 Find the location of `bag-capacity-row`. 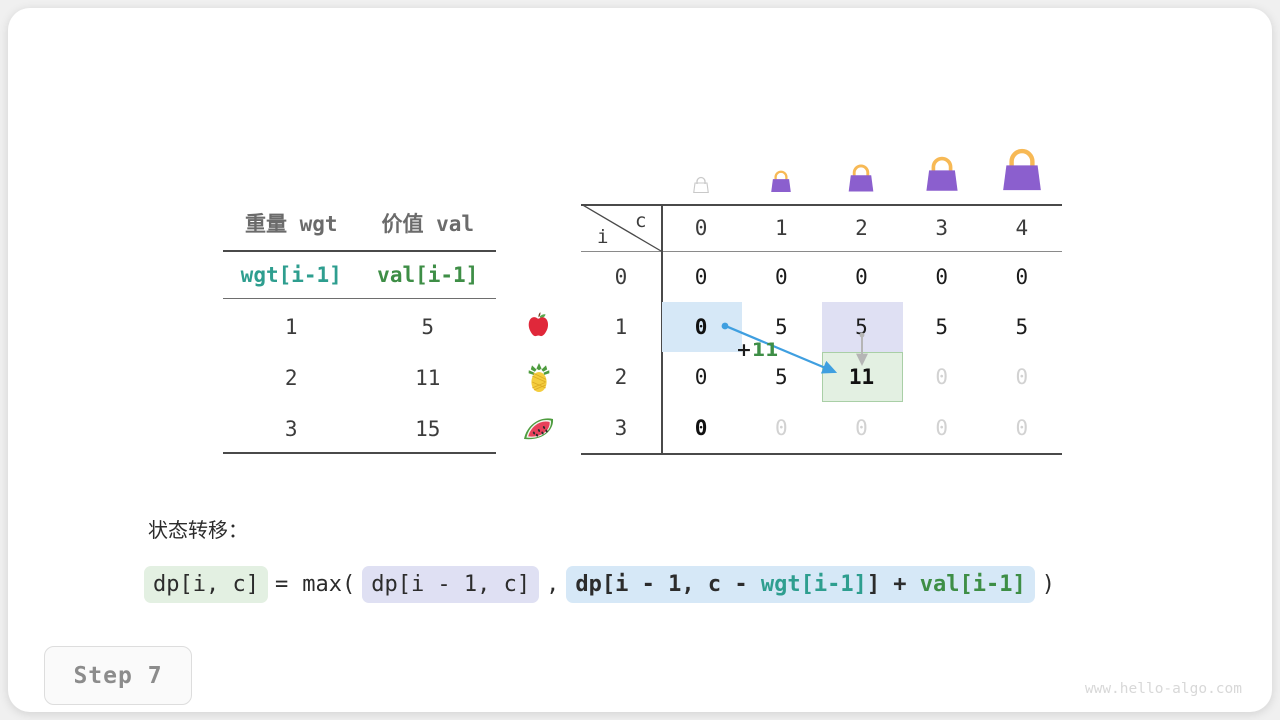

bag-capacity-row is located at coordinates (861, 164).